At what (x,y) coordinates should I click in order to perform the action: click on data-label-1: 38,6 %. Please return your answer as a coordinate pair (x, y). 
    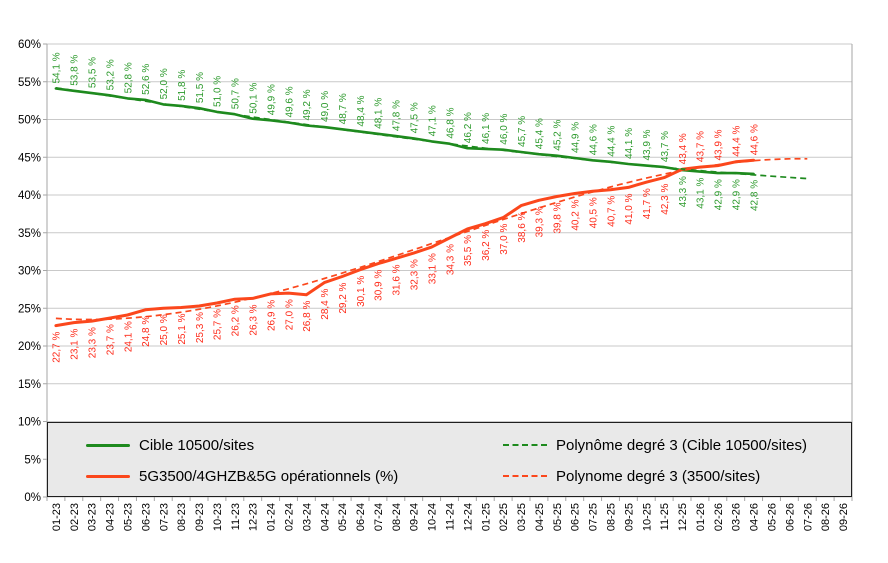
    Looking at the image, I should click on (522, 226).